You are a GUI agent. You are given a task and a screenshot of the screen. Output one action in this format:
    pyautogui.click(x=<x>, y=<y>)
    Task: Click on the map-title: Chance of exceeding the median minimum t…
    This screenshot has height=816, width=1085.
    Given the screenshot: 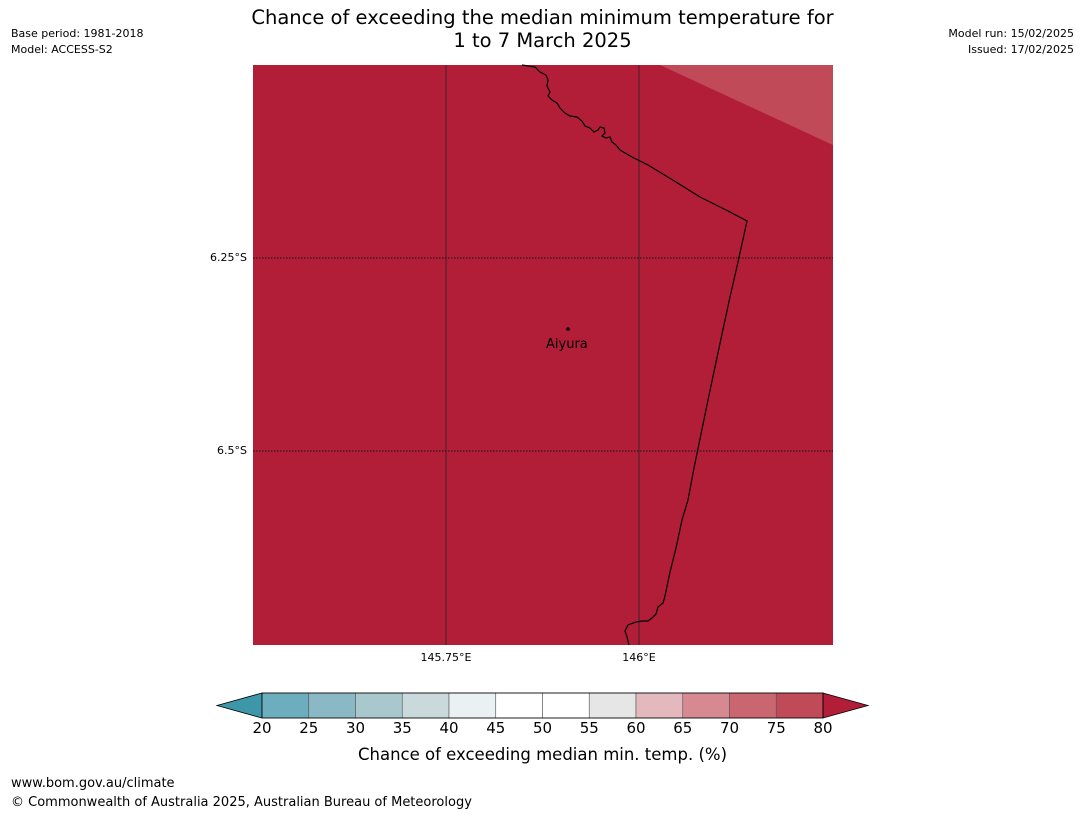 What is the action you would take?
    pyautogui.click(x=542, y=29)
    